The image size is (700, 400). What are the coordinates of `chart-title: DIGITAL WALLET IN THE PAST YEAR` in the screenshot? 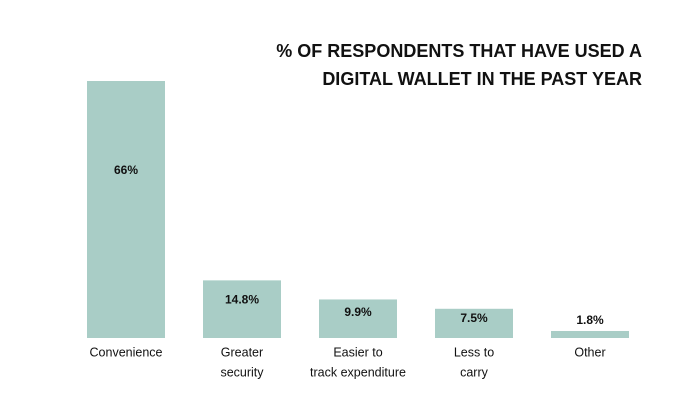 It's located at (482, 79).